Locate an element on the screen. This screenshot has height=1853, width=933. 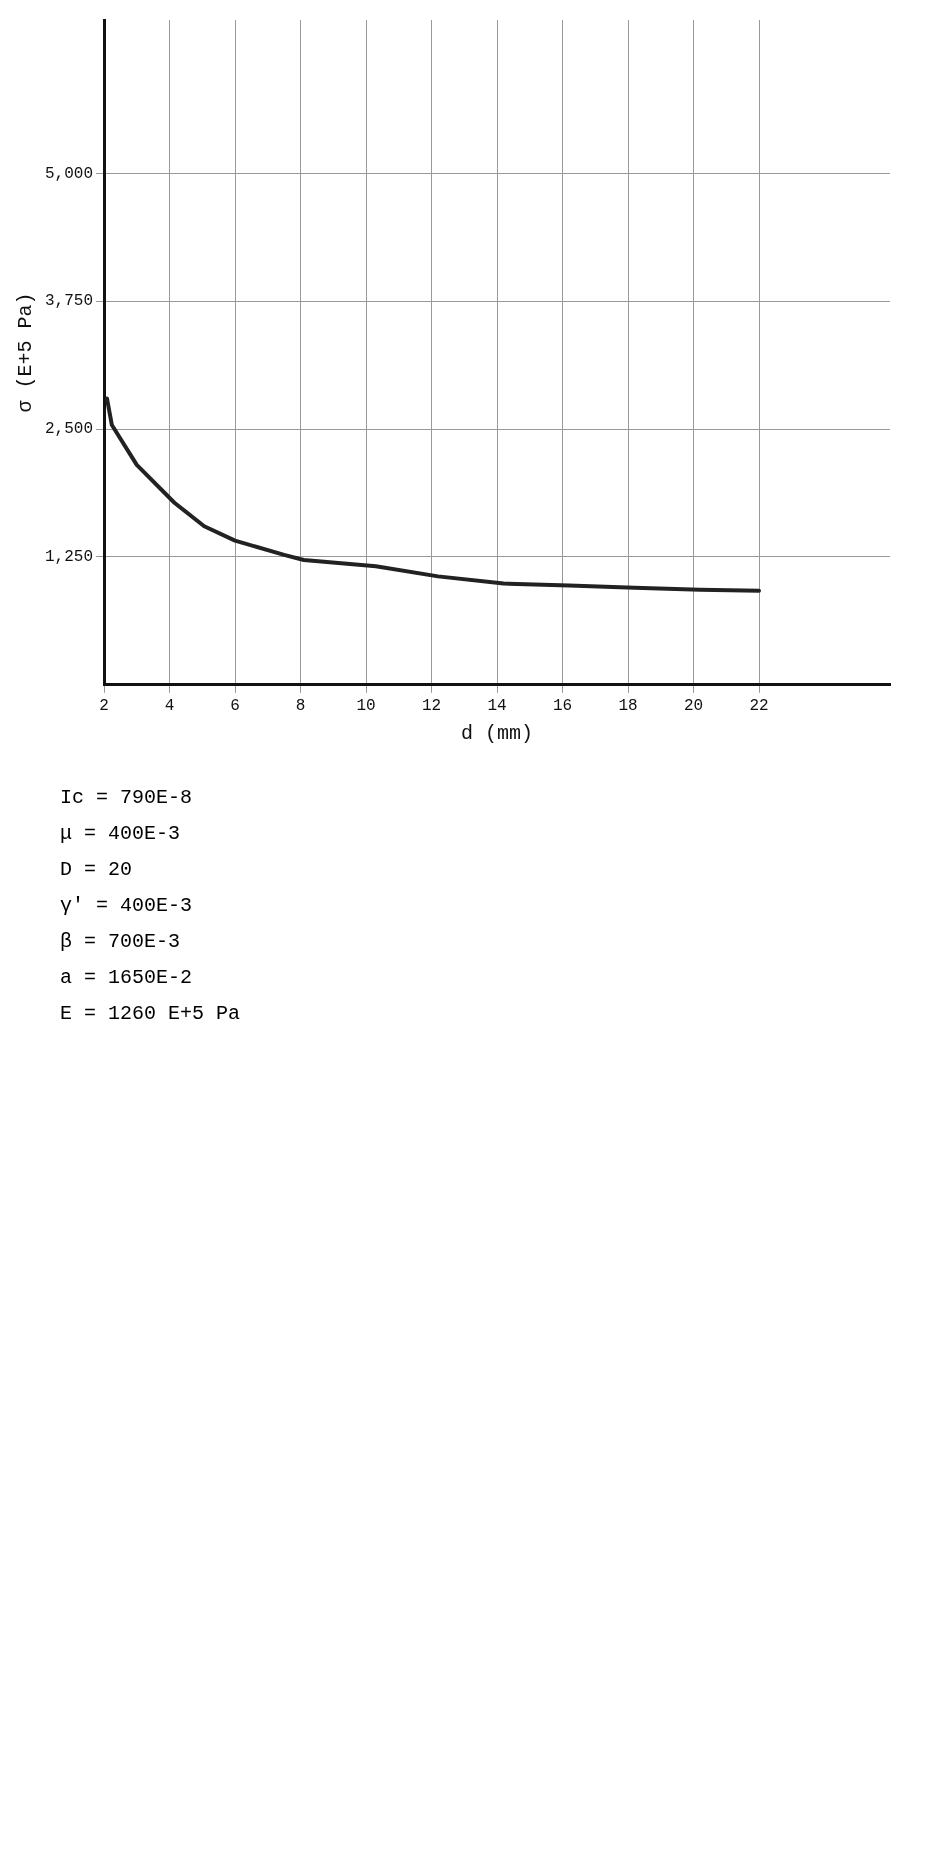
text: Ic = 790E-8 is located at coordinates (127, 798).